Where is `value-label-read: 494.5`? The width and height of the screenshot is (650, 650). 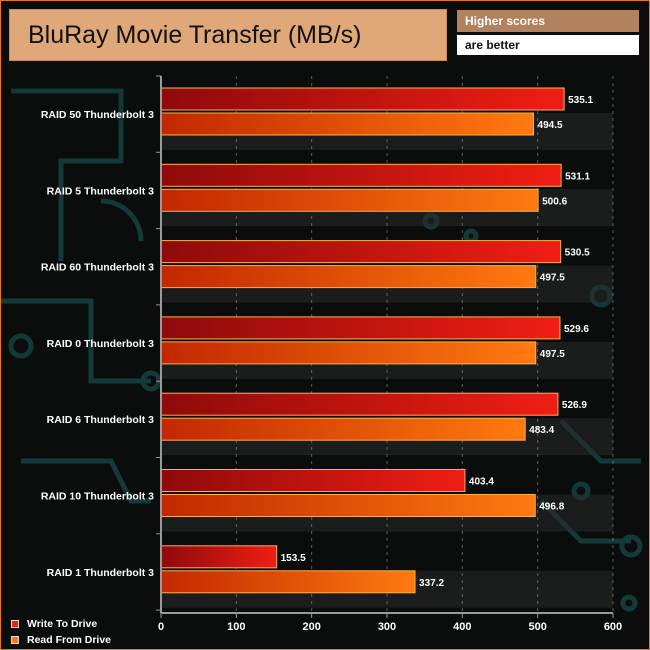 value-label-read: 494.5 is located at coordinates (550, 125).